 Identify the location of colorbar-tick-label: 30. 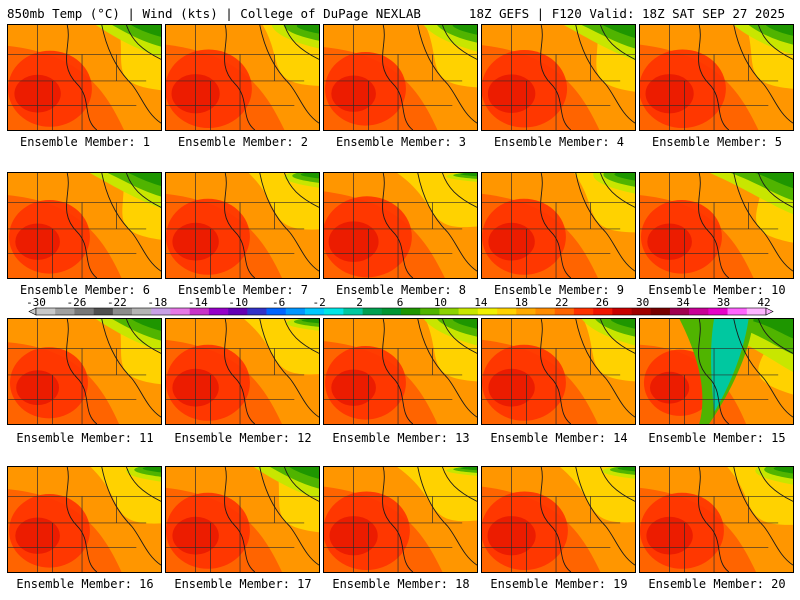
(642, 302).